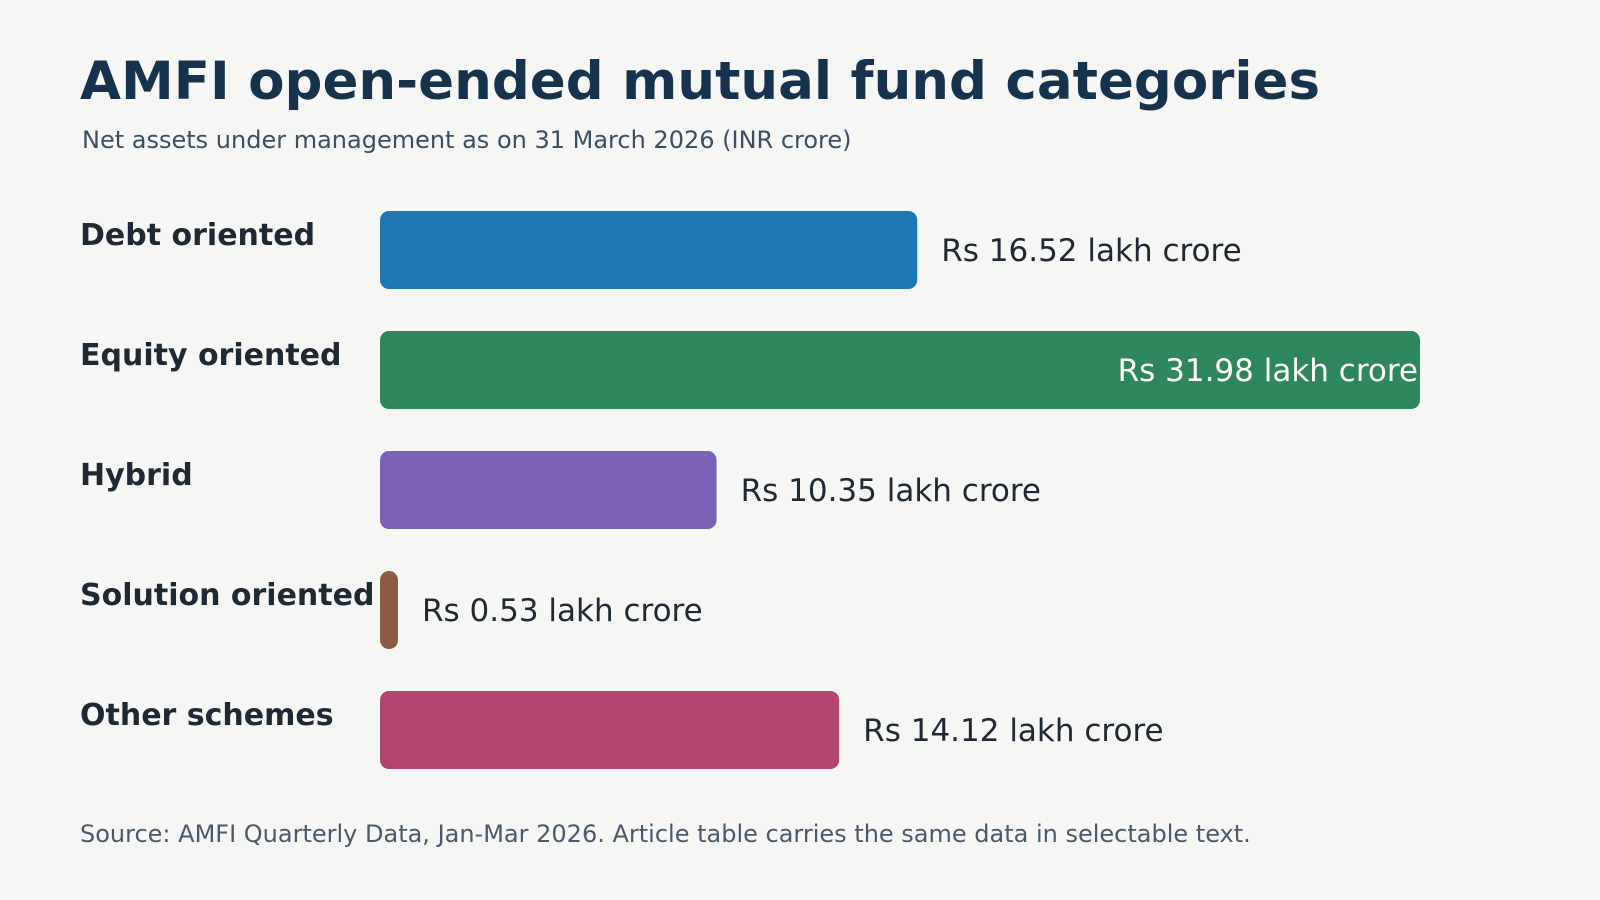  I want to click on chart-title: AMFI open-ended mutual fund categories, so click(700, 81).